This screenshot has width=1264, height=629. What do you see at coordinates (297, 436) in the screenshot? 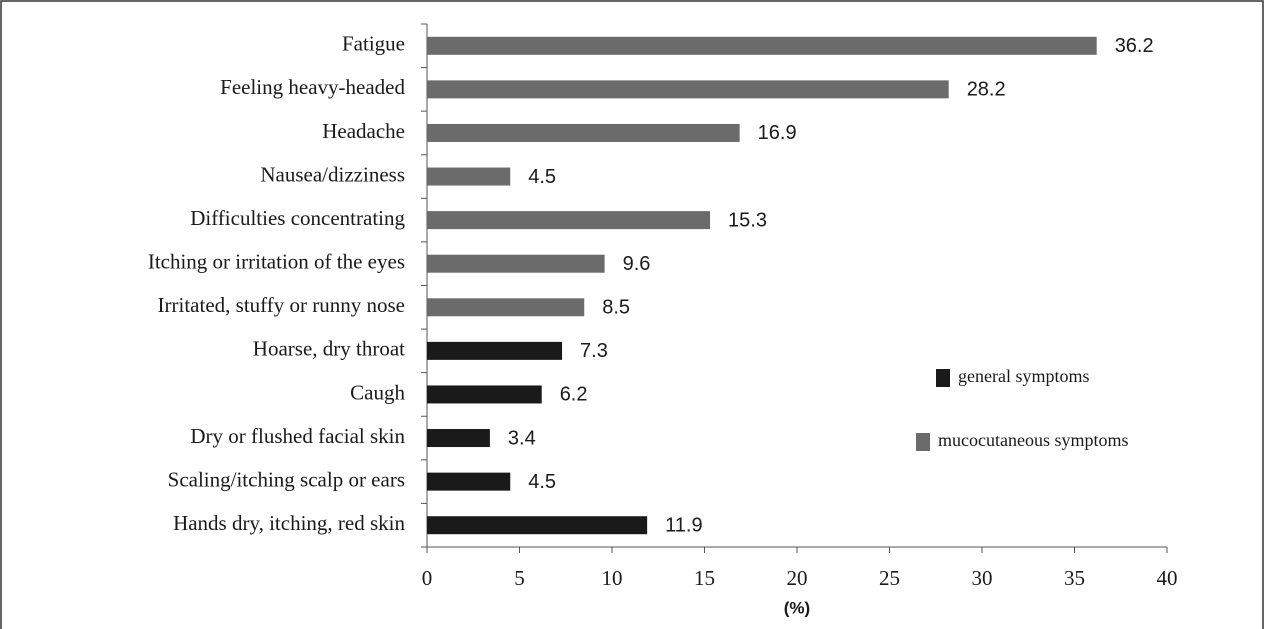
I see `y-tick-label: Dry or flushed facial skin` at bounding box center [297, 436].